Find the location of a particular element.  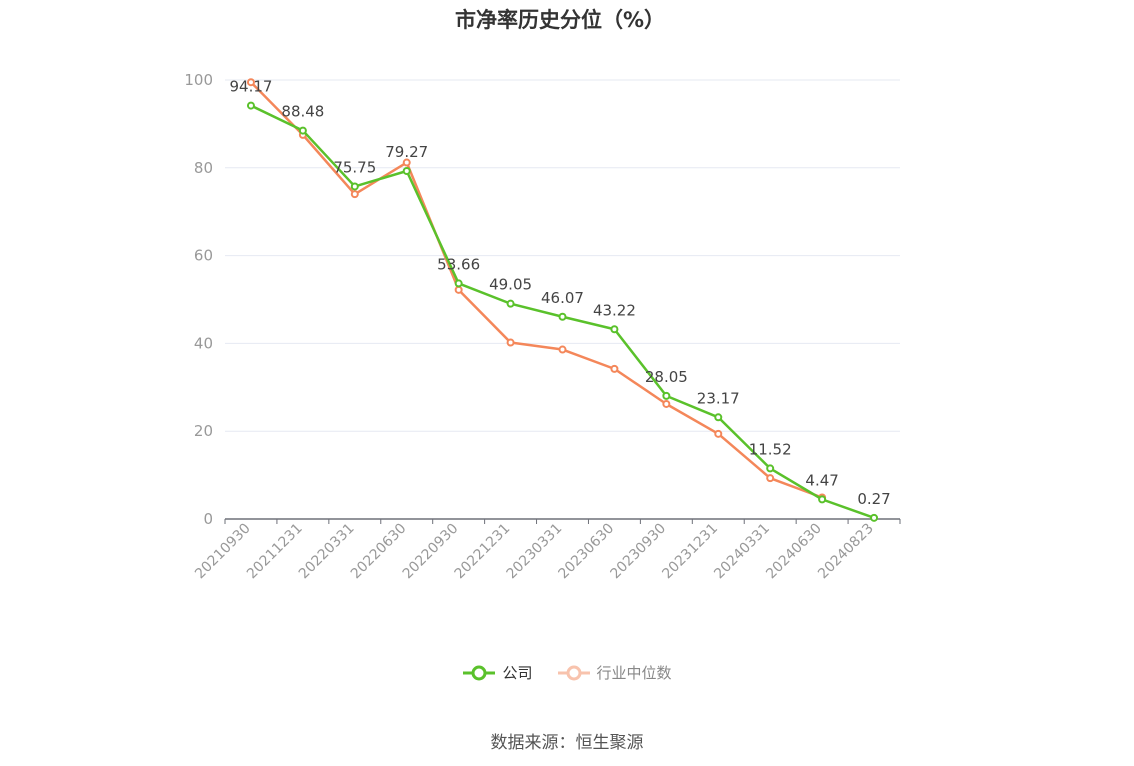

y-tick-label: 40 is located at coordinates (203, 343).